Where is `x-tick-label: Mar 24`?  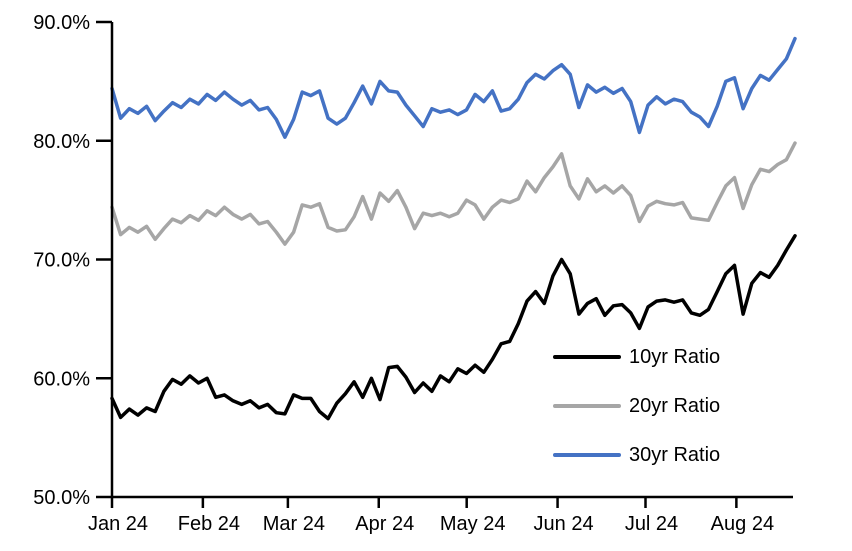
x-tick-label: Mar 24 is located at coordinates (294, 524).